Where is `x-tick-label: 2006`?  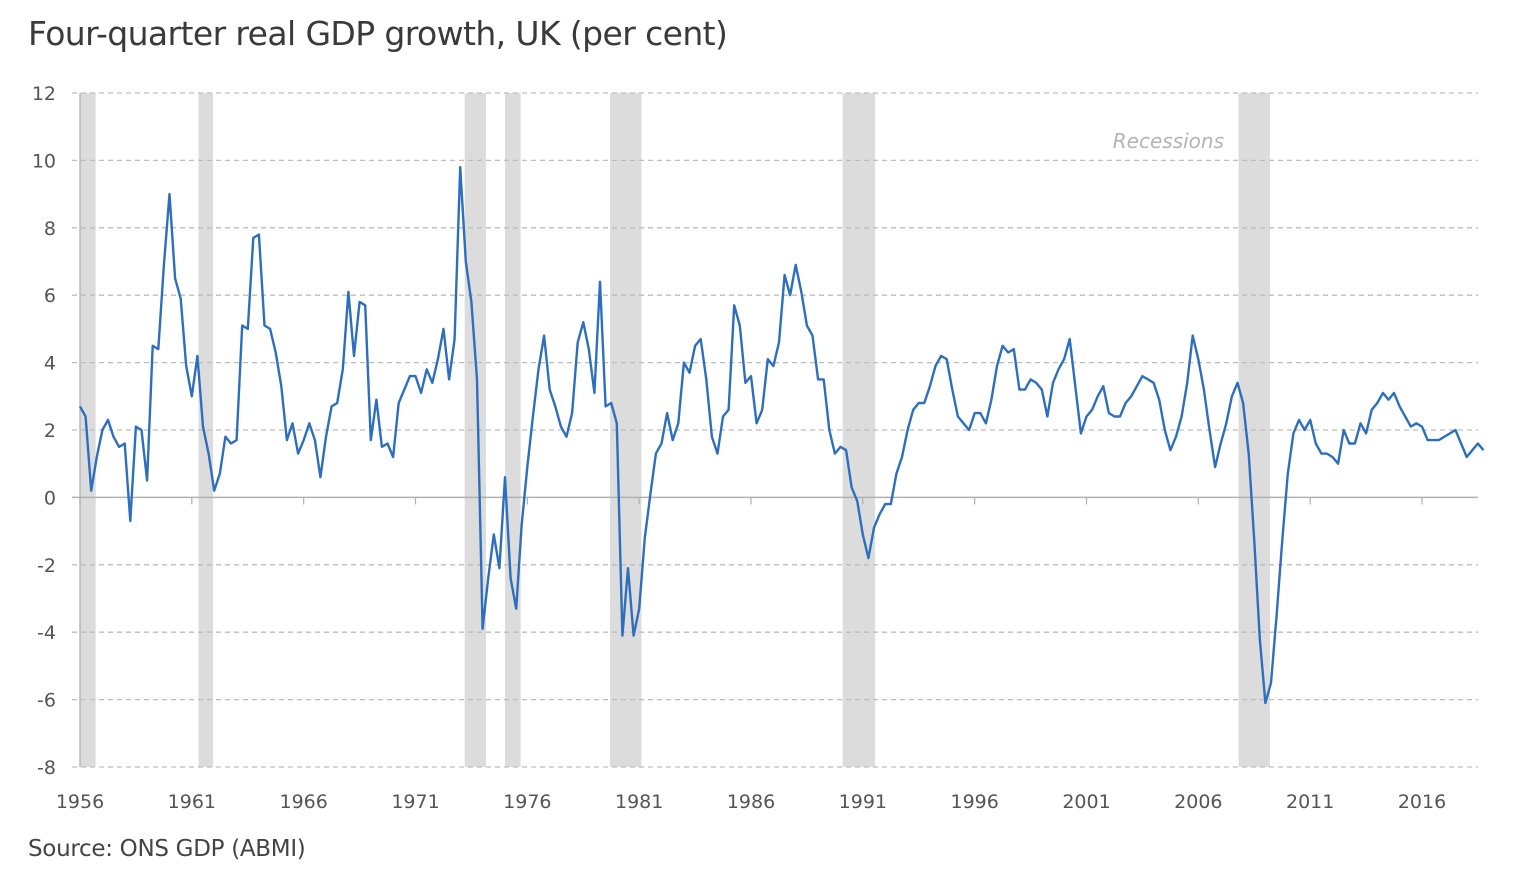 x-tick-label: 2006 is located at coordinates (1198, 802).